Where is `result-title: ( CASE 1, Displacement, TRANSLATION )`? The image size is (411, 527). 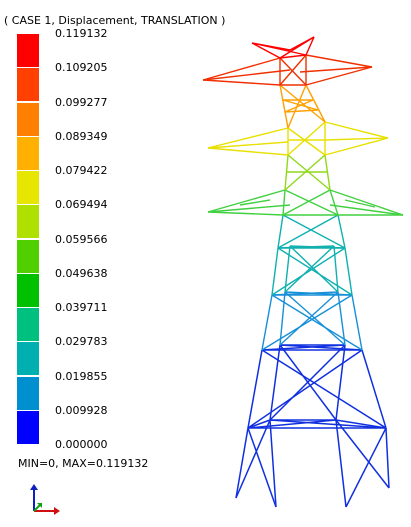 result-title: ( CASE 1, Displacement, TRANSLATION ) is located at coordinates (115, 20).